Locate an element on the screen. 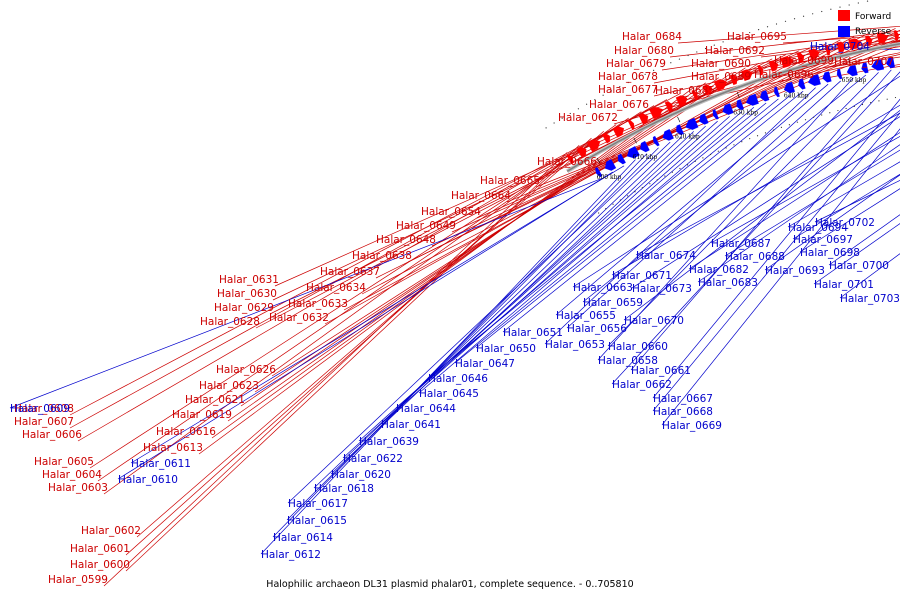 The image size is (900, 600). reverse-gene-label: Halar_0646 is located at coordinates (458, 379).